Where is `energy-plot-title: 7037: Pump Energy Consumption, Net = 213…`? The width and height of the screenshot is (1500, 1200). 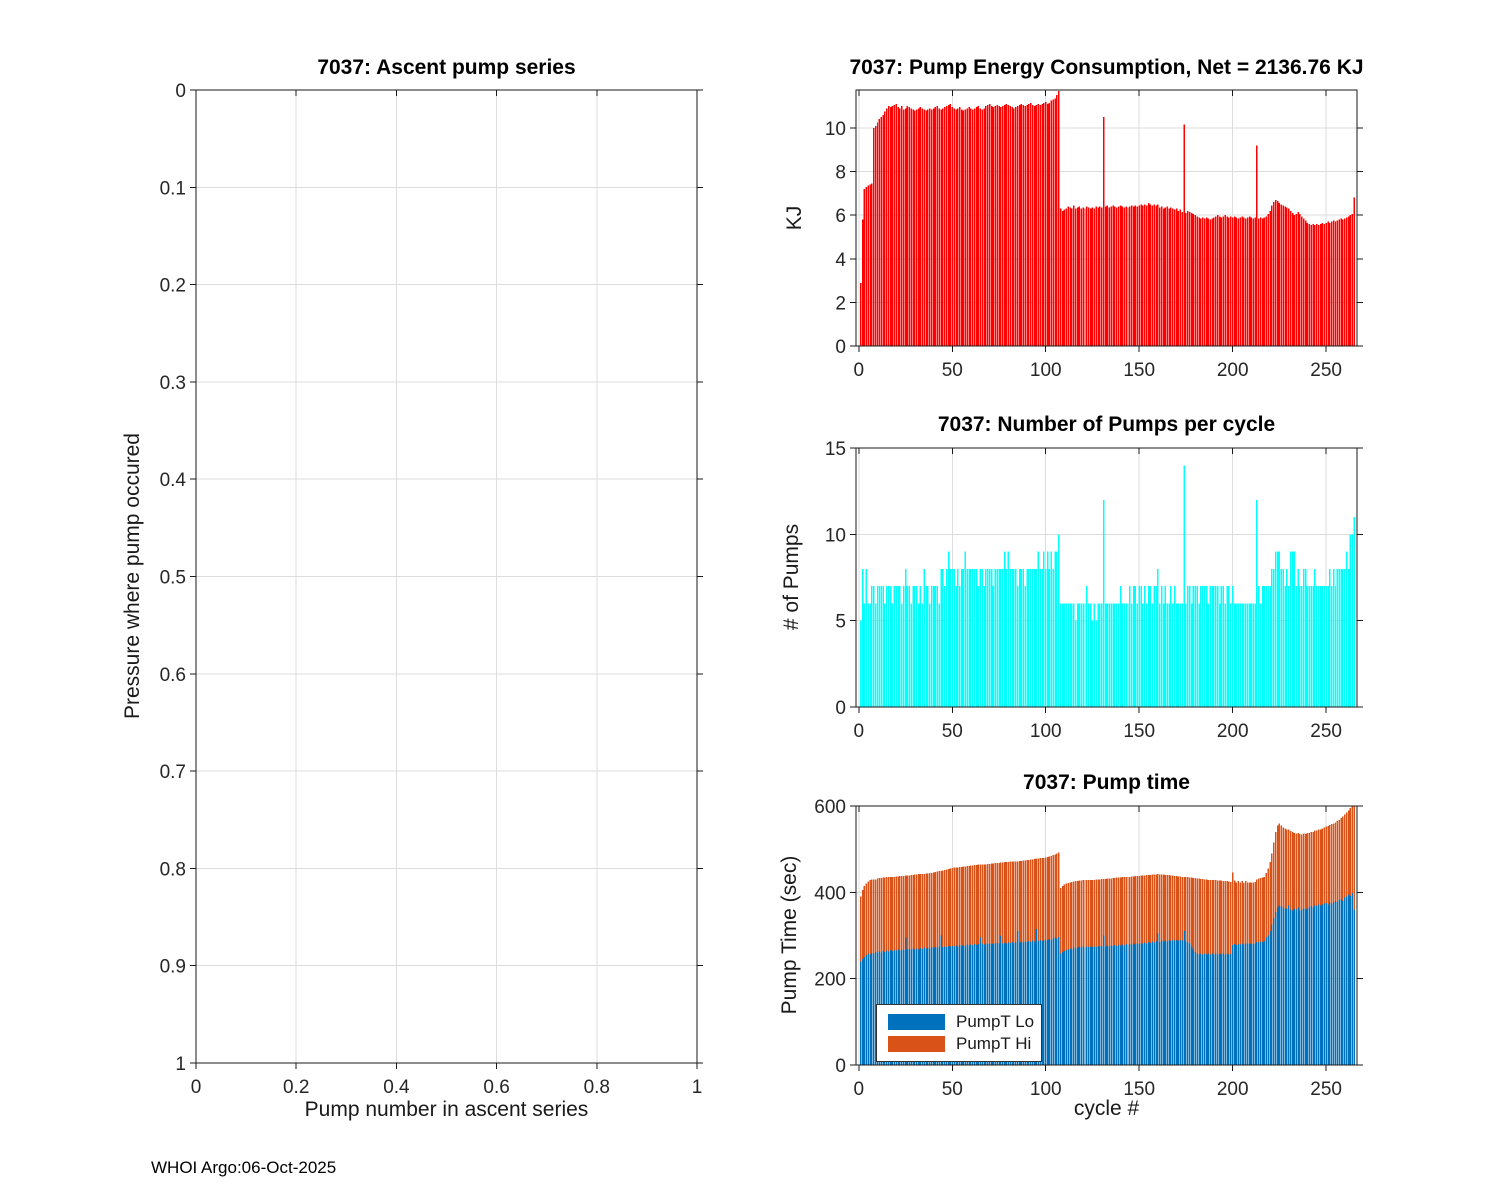 energy-plot-title: 7037: Pump Energy Consumption, Net = 213… is located at coordinates (1106, 67).